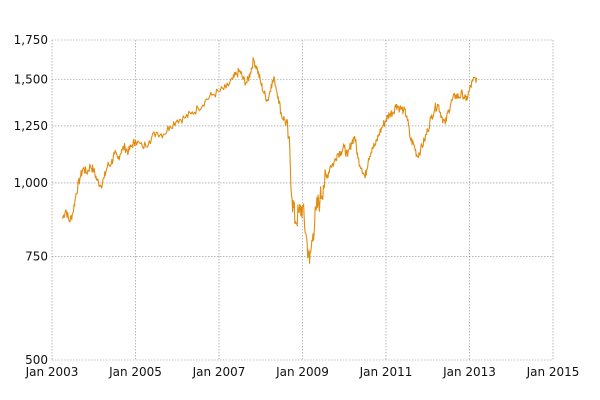  I want to click on x-tick-label: Jan 2005, so click(135, 372).